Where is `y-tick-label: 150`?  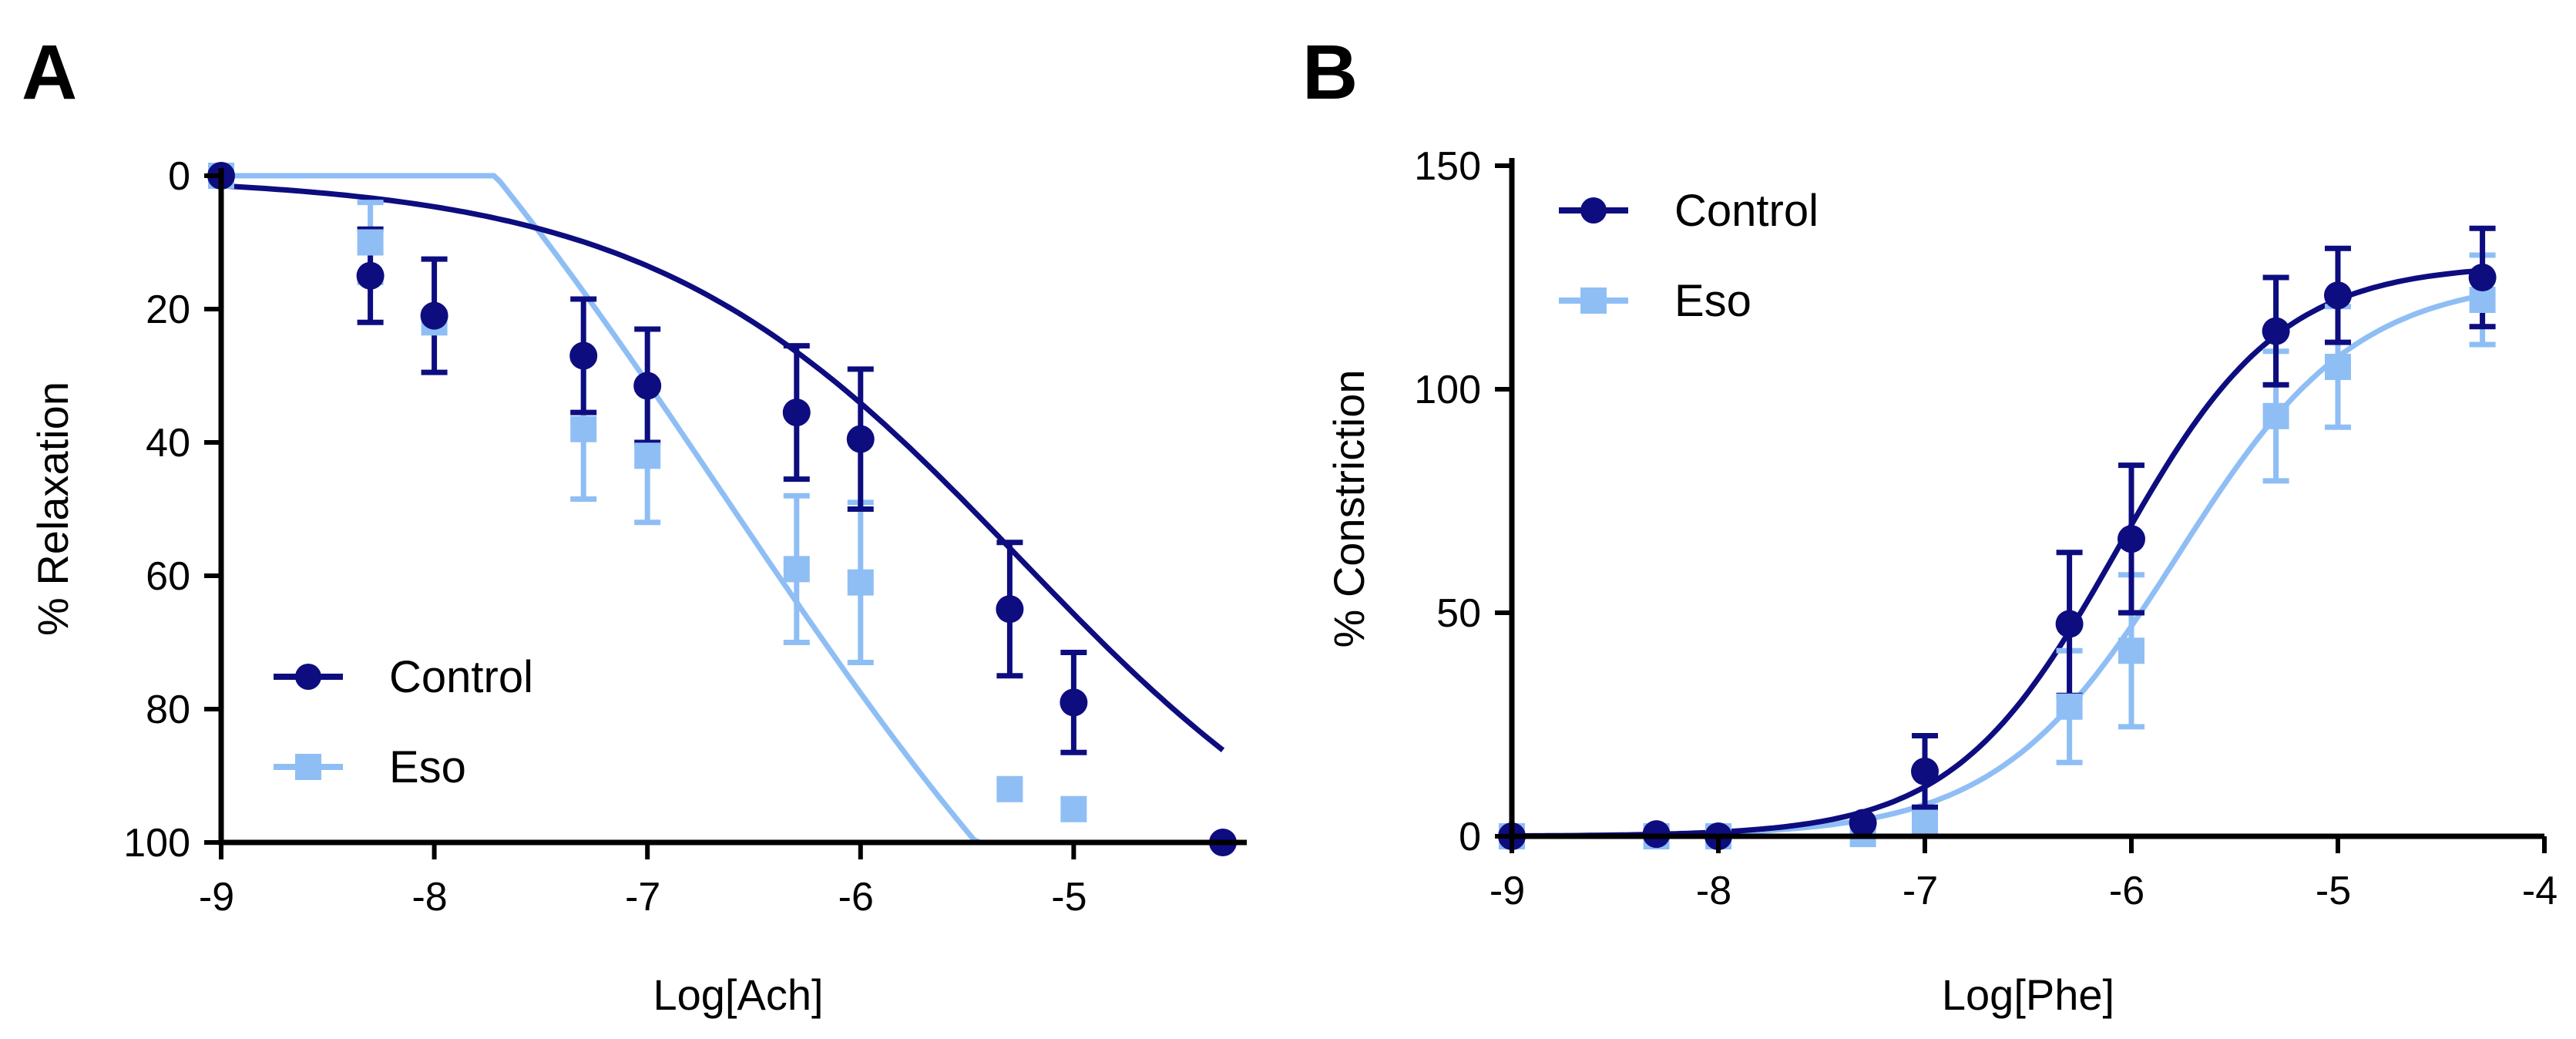
y-tick-label: 150 is located at coordinates (1447, 166).